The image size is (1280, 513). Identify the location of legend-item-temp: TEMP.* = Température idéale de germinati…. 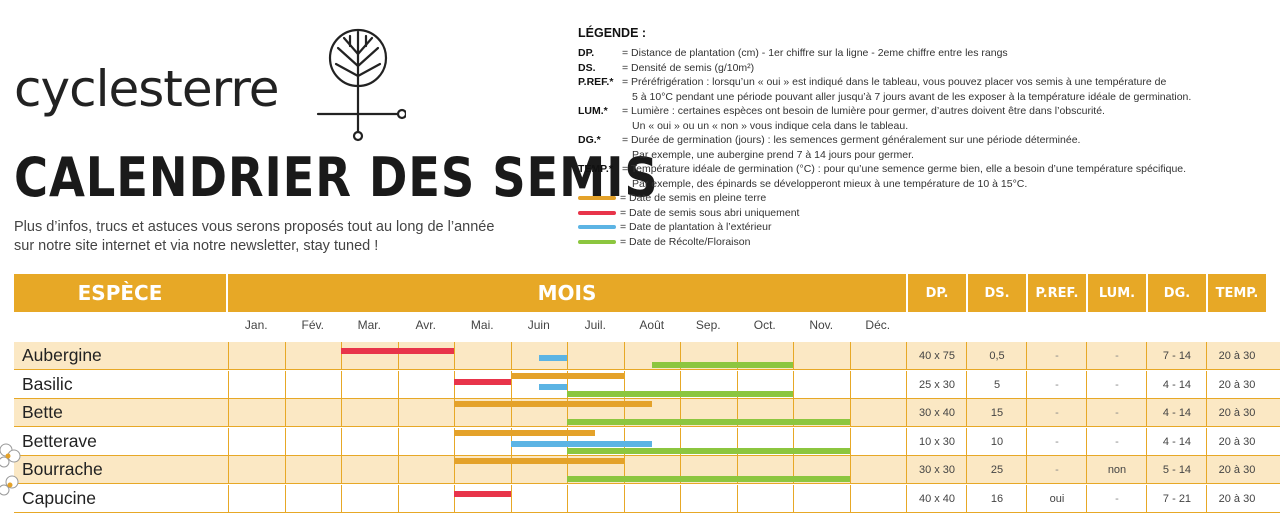
(928, 176).